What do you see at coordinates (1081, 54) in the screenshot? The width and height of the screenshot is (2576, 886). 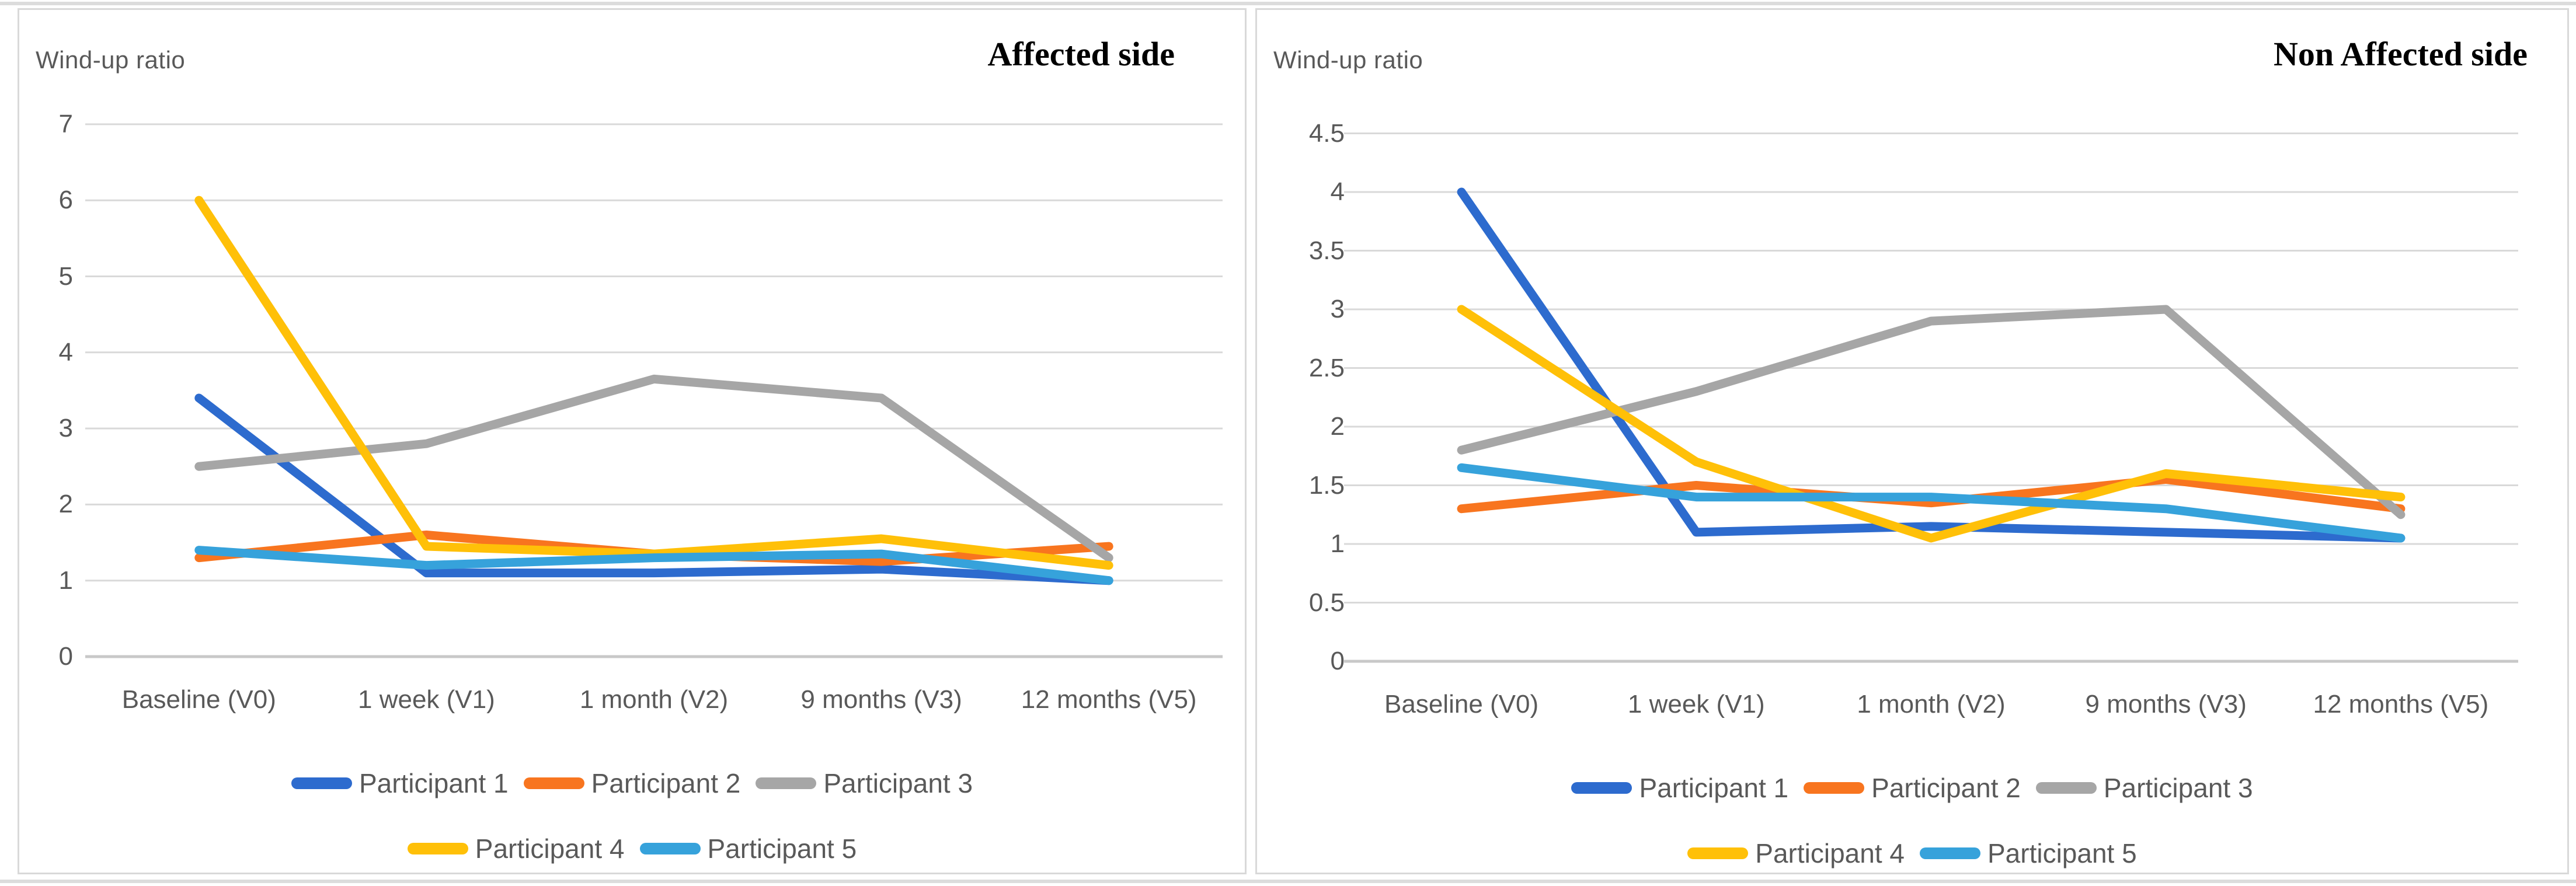 I see `chart-title: Affected side` at bounding box center [1081, 54].